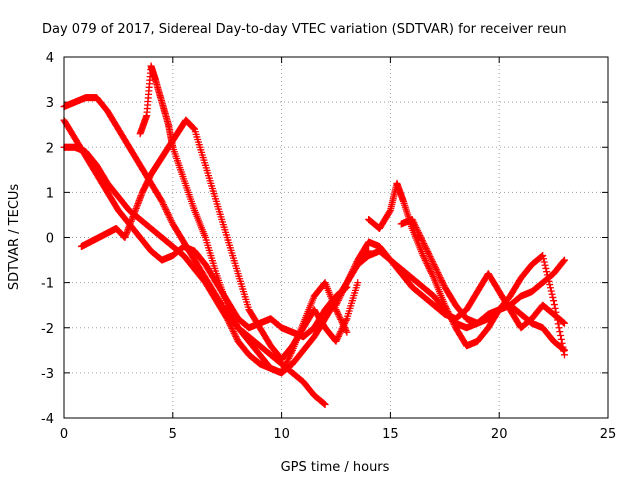 The height and width of the screenshot is (480, 640). What do you see at coordinates (564, 323) in the screenshot?
I see `point-track-h` at bounding box center [564, 323].